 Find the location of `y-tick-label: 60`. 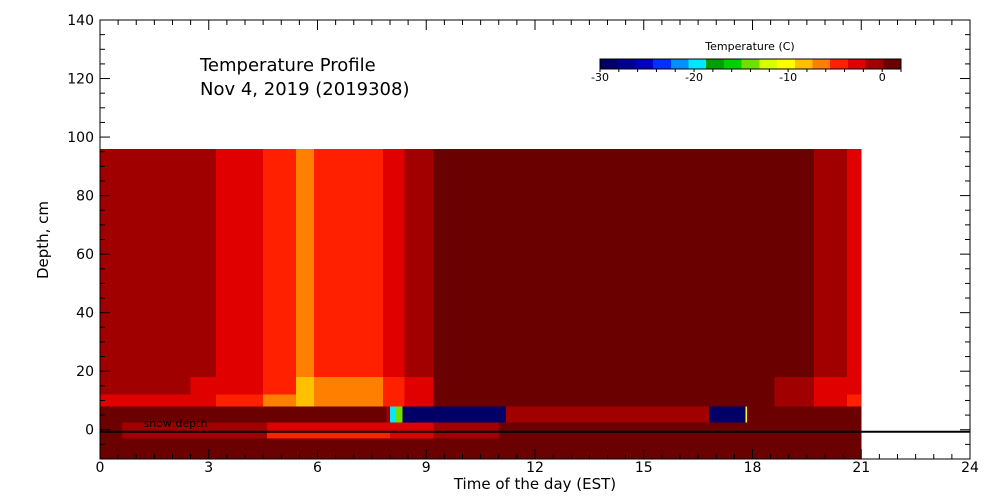

y-tick-label: 60 is located at coordinates (85, 255).